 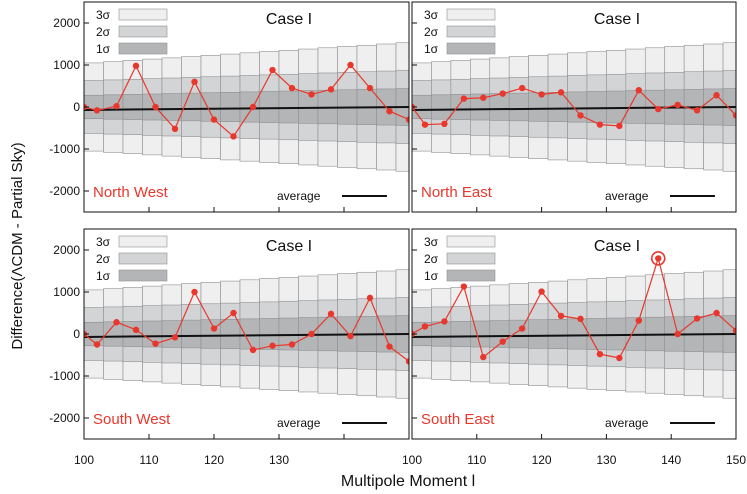 I want to click on highlight-ring, so click(x=658, y=258).